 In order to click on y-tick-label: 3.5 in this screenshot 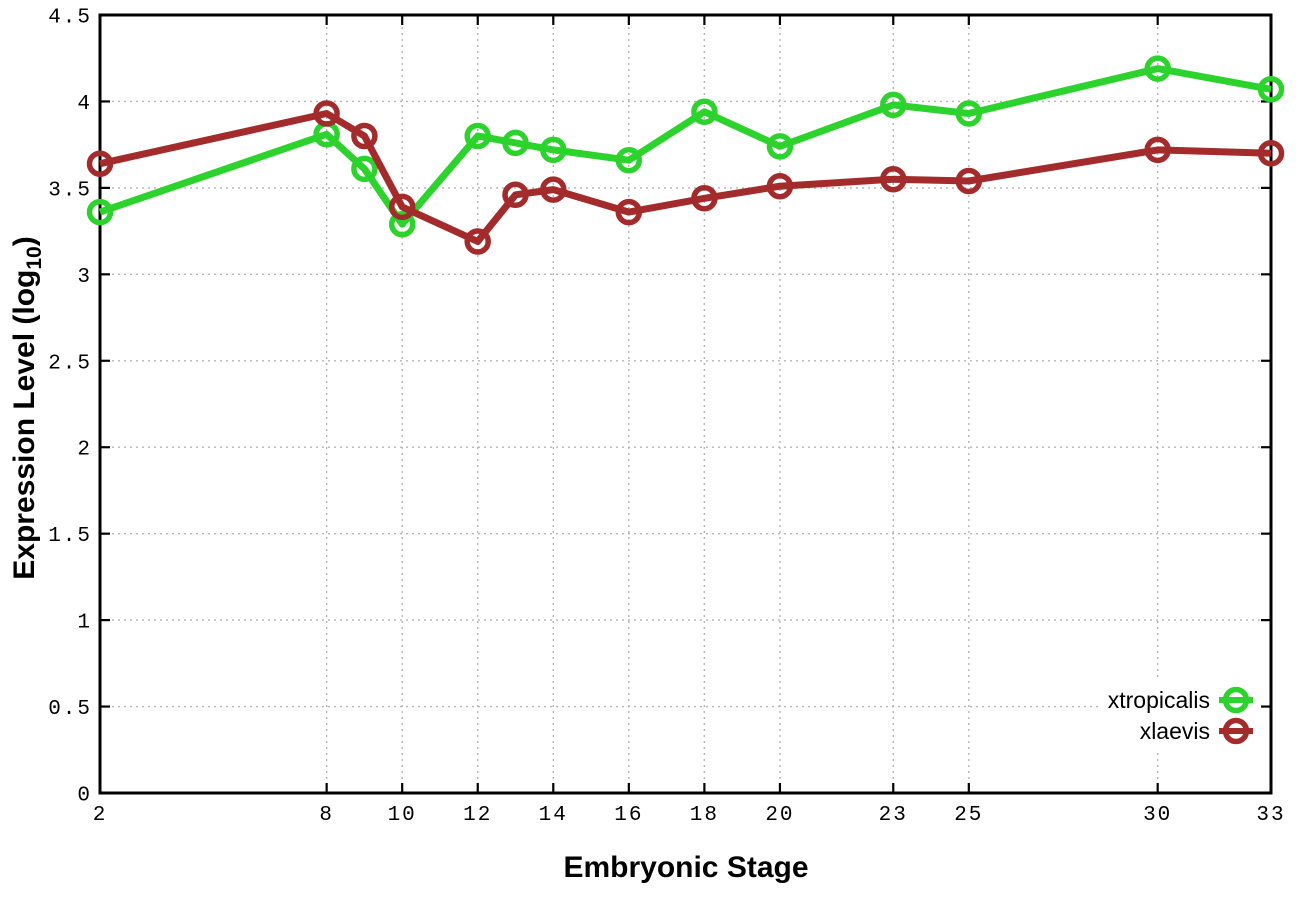, I will do `click(70, 190)`.